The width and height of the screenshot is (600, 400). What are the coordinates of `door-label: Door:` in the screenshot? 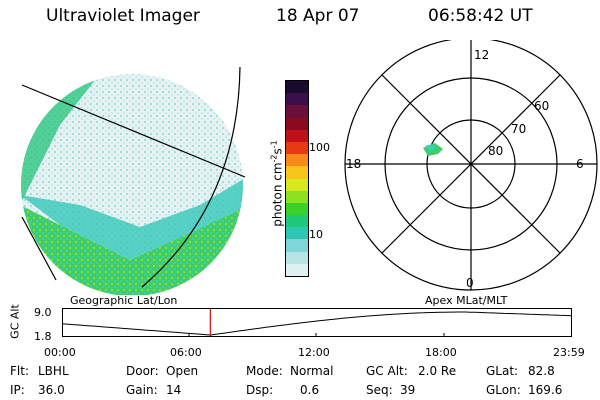 It's located at (142, 371).